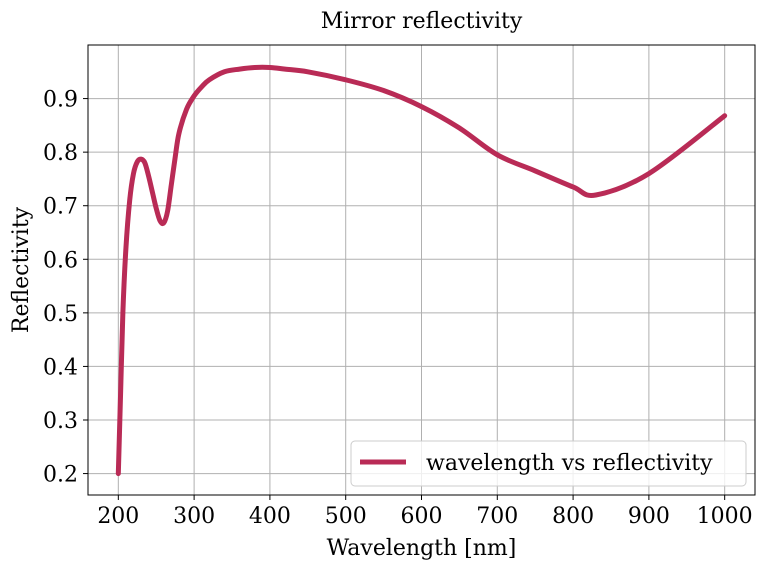 The height and width of the screenshot is (568, 766). I want to click on y-tick-label: 0.3, so click(60, 421).